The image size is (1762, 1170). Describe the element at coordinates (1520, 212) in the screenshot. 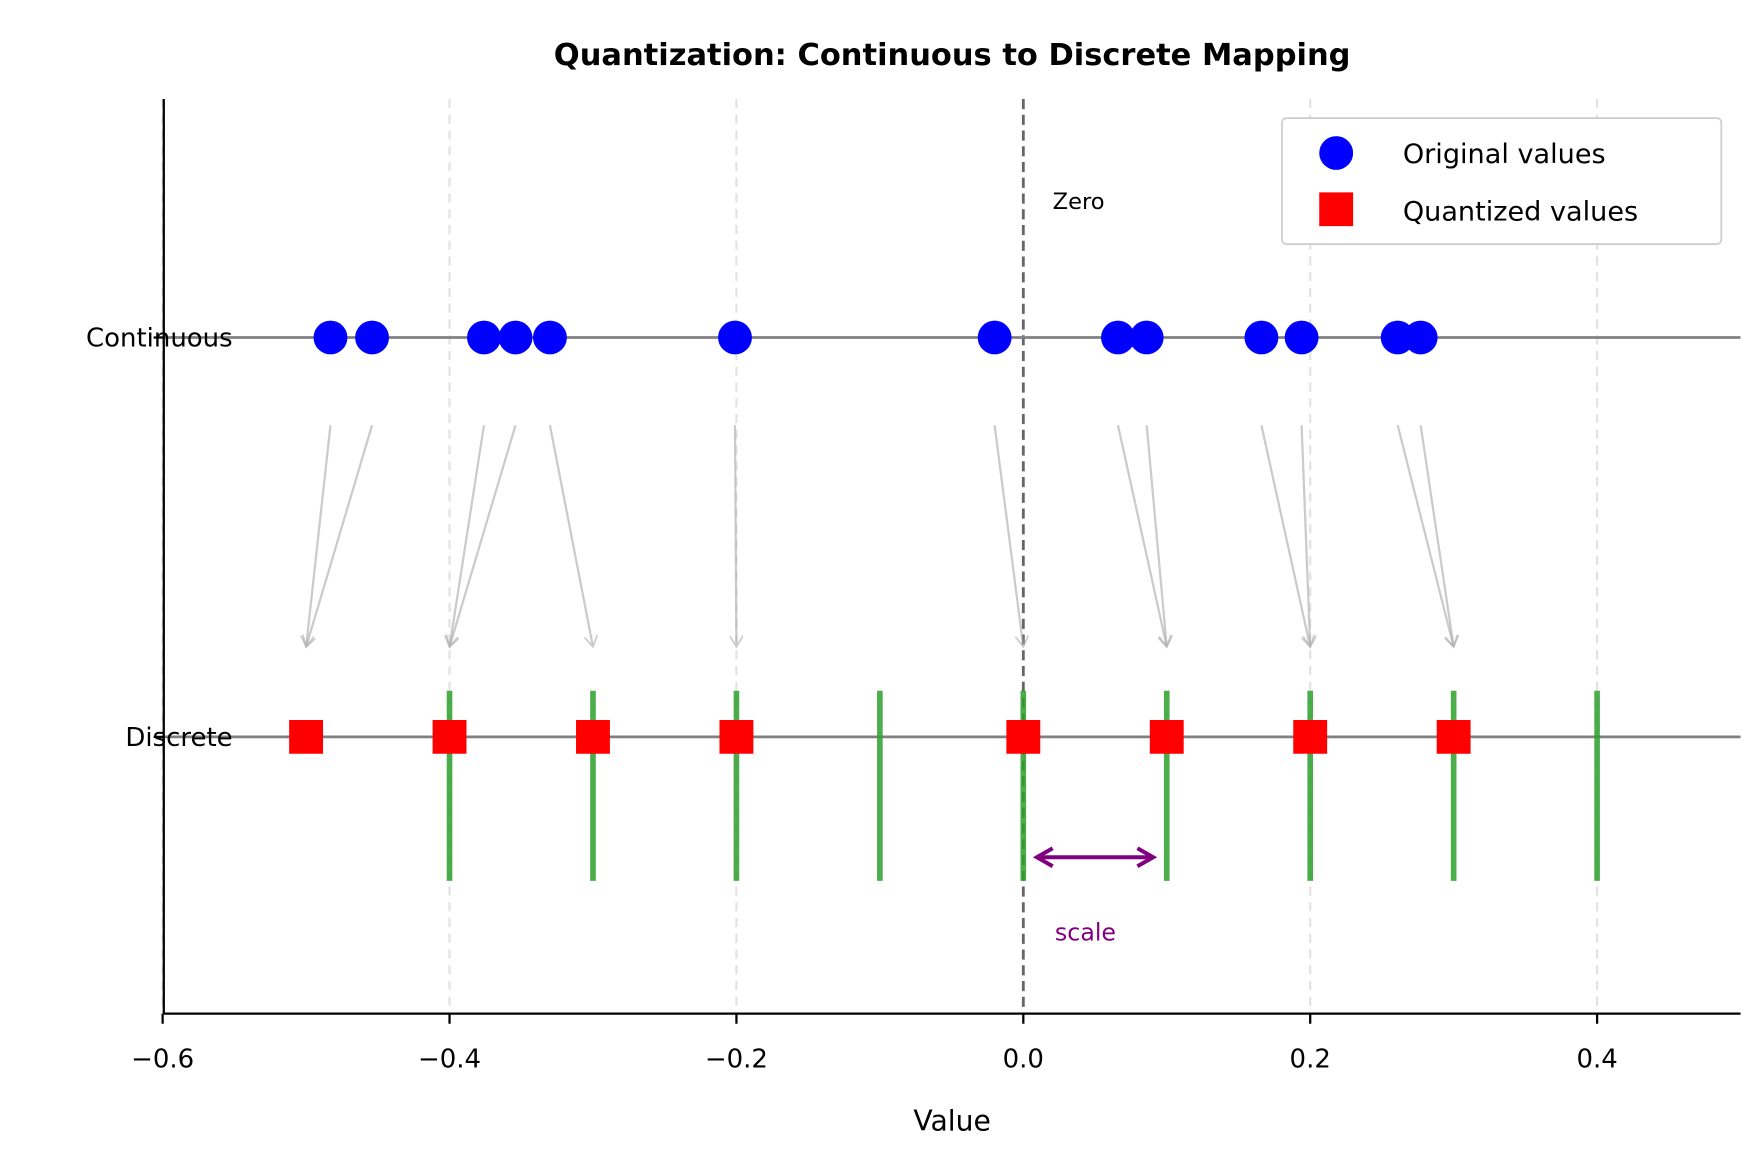

I see `legend-label-quantized: Quantized values` at that location.